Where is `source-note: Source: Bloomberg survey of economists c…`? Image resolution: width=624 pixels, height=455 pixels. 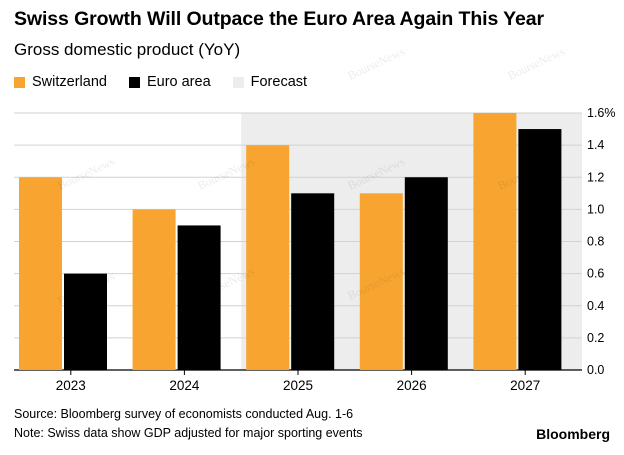 source-note: Source: Bloomberg survey of economists c… is located at coordinates (184, 414).